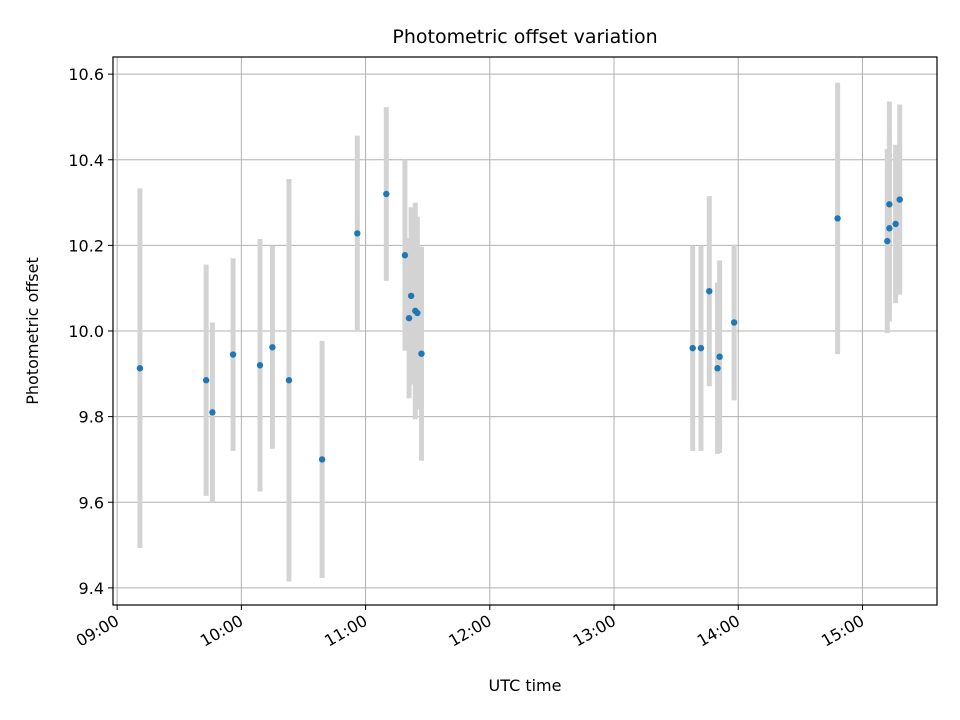 This screenshot has width=960, height=720. Describe the element at coordinates (32, 331) in the screenshot. I see `y-axis-label: Photometric offset` at that location.